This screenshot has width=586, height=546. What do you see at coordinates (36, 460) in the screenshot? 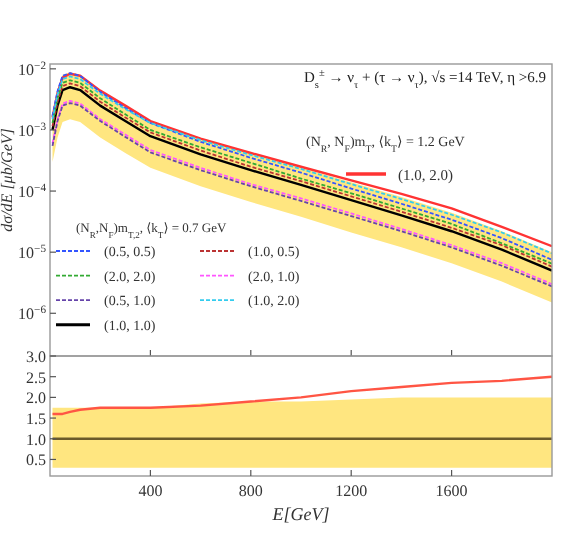
I see `y-tick-label: 0.5` at bounding box center [36, 460].